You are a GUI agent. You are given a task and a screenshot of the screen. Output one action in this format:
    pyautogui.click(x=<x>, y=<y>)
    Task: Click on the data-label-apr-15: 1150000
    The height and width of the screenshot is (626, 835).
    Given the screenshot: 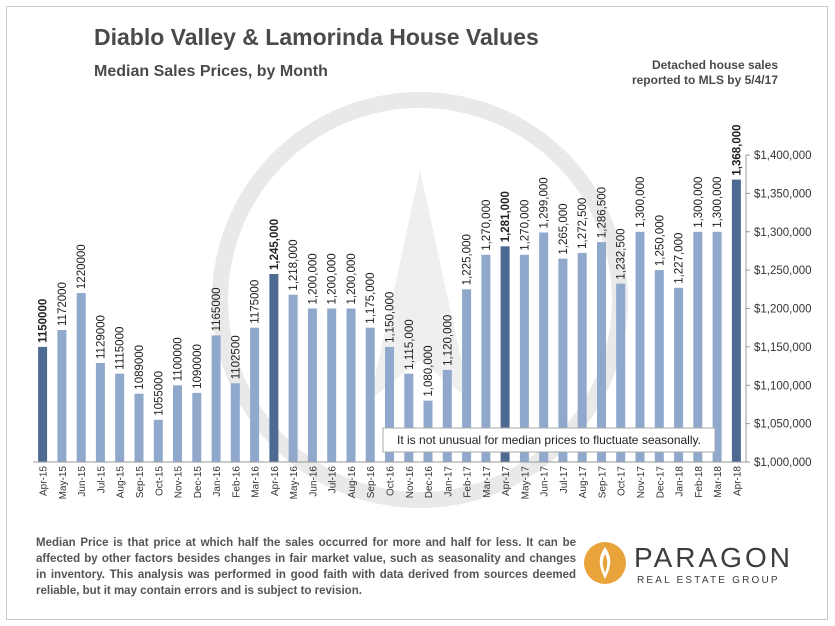 What is the action you would take?
    pyautogui.click(x=44, y=321)
    